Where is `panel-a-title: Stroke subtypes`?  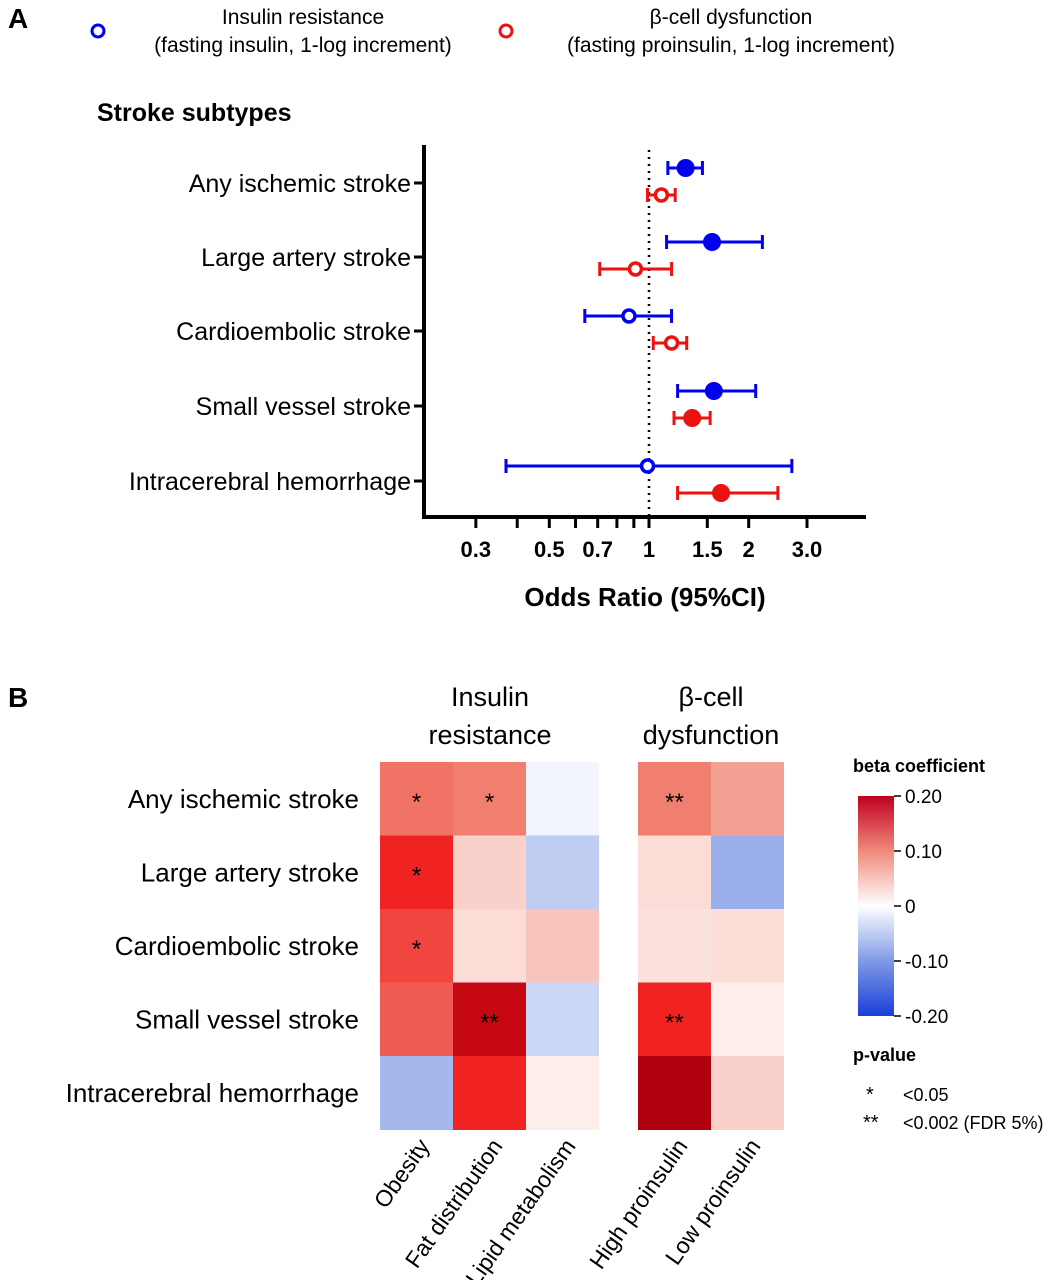 panel-a-title: Stroke subtypes is located at coordinates (194, 113).